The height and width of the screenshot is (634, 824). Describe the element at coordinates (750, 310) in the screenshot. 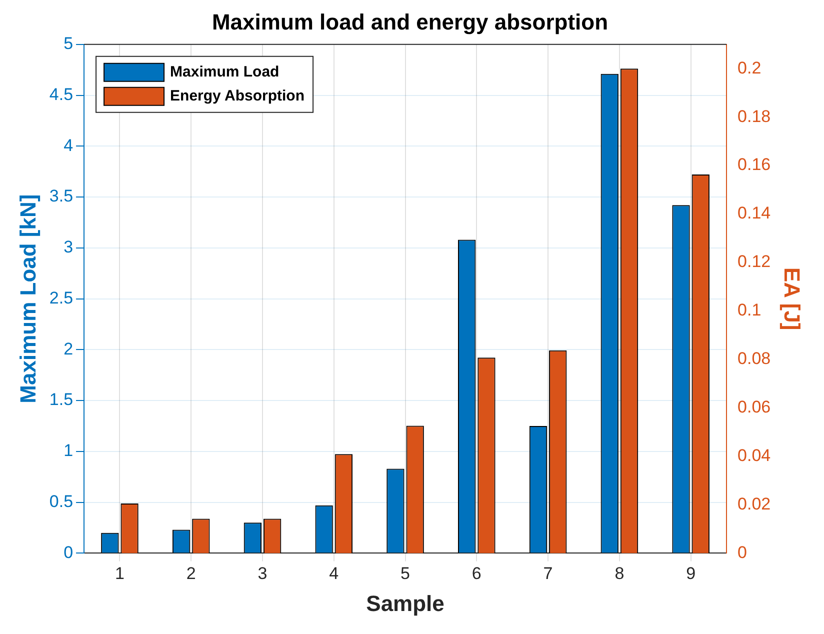

I see `y2-tick-label: 0.1` at that location.